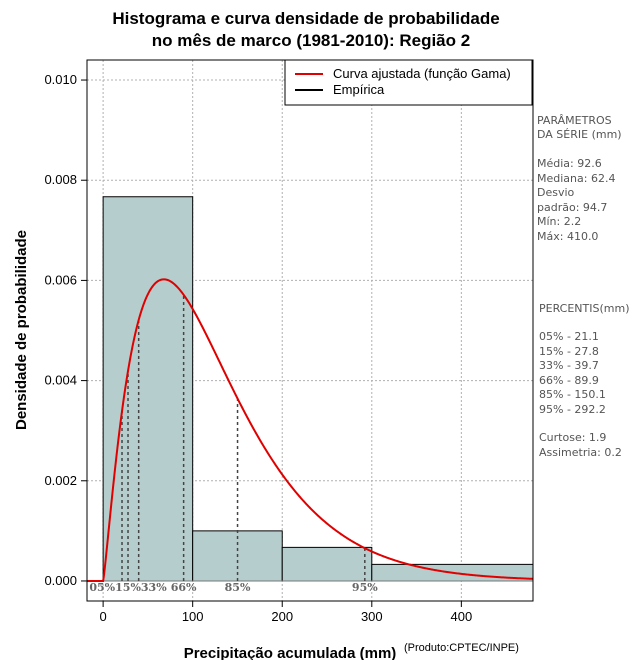 Image resolution: width=640 pixels, height=660 pixels. What do you see at coordinates (422, 73) in the screenshot?
I see `legend-label-fit: Curva ajustada (função Gama)` at bounding box center [422, 73].